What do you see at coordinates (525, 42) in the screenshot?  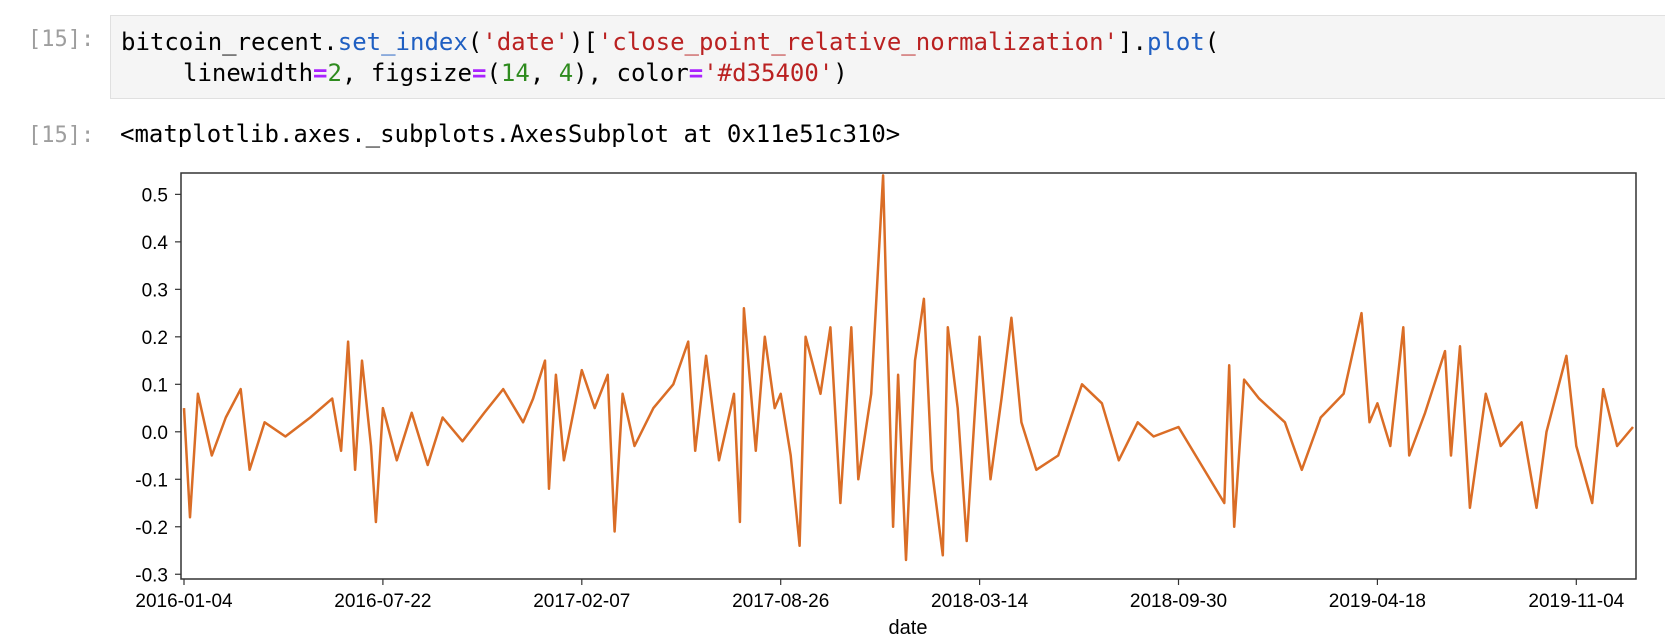 I see `code-token-string: 'date'` at bounding box center [525, 42].